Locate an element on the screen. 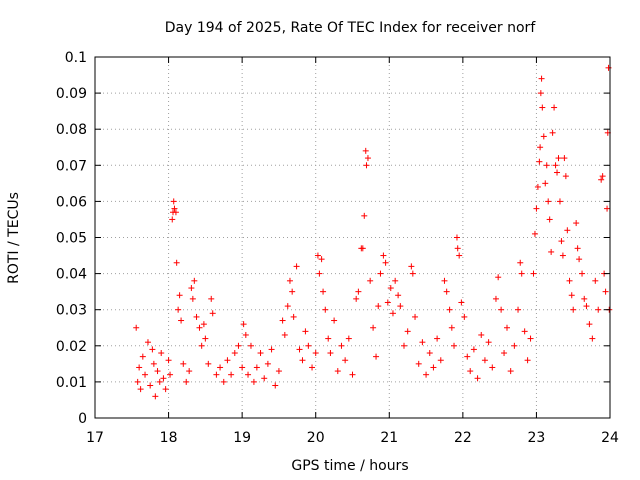  x-tick-label: 17 is located at coordinates (95, 438).